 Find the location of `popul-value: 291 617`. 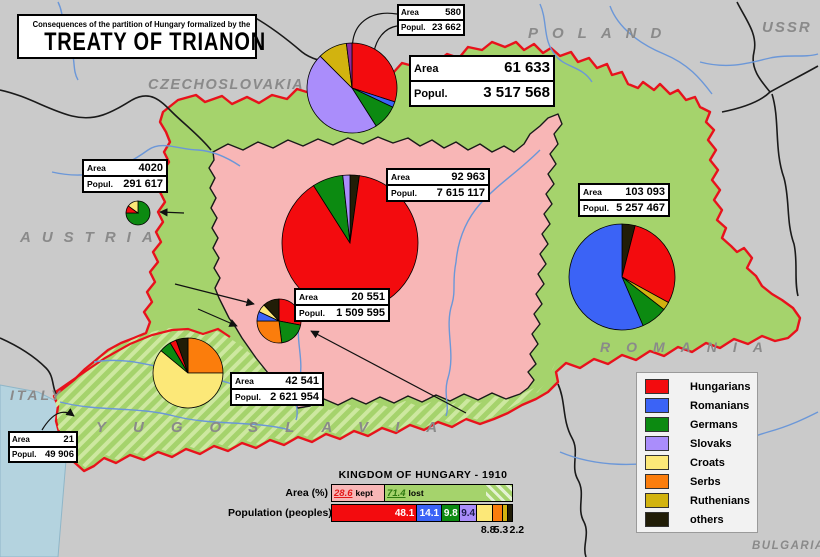

popul-value: 291 617 is located at coordinates (143, 184).